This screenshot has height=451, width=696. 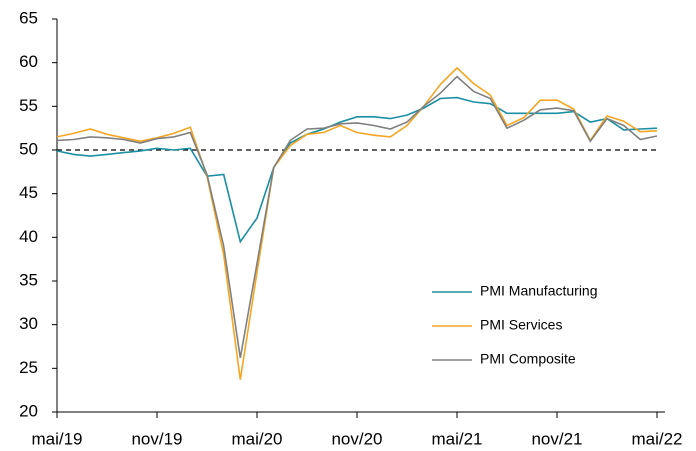 What do you see at coordinates (28, 236) in the screenshot?
I see `y-tick-label: 40` at bounding box center [28, 236].